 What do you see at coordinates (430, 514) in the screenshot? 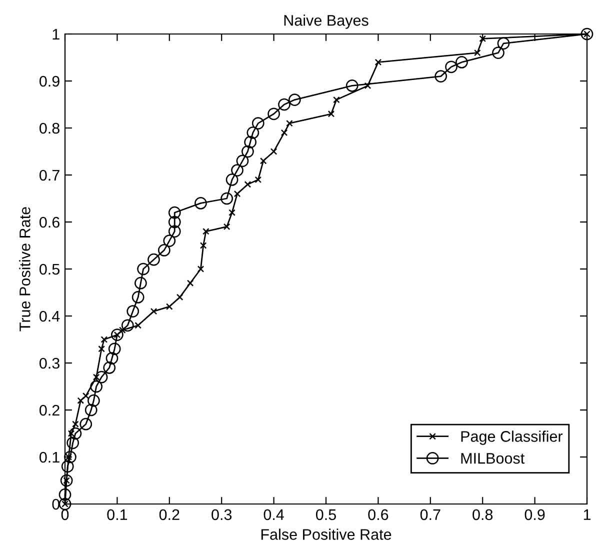
I see `x-tick-label: 0.7` at bounding box center [430, 514].